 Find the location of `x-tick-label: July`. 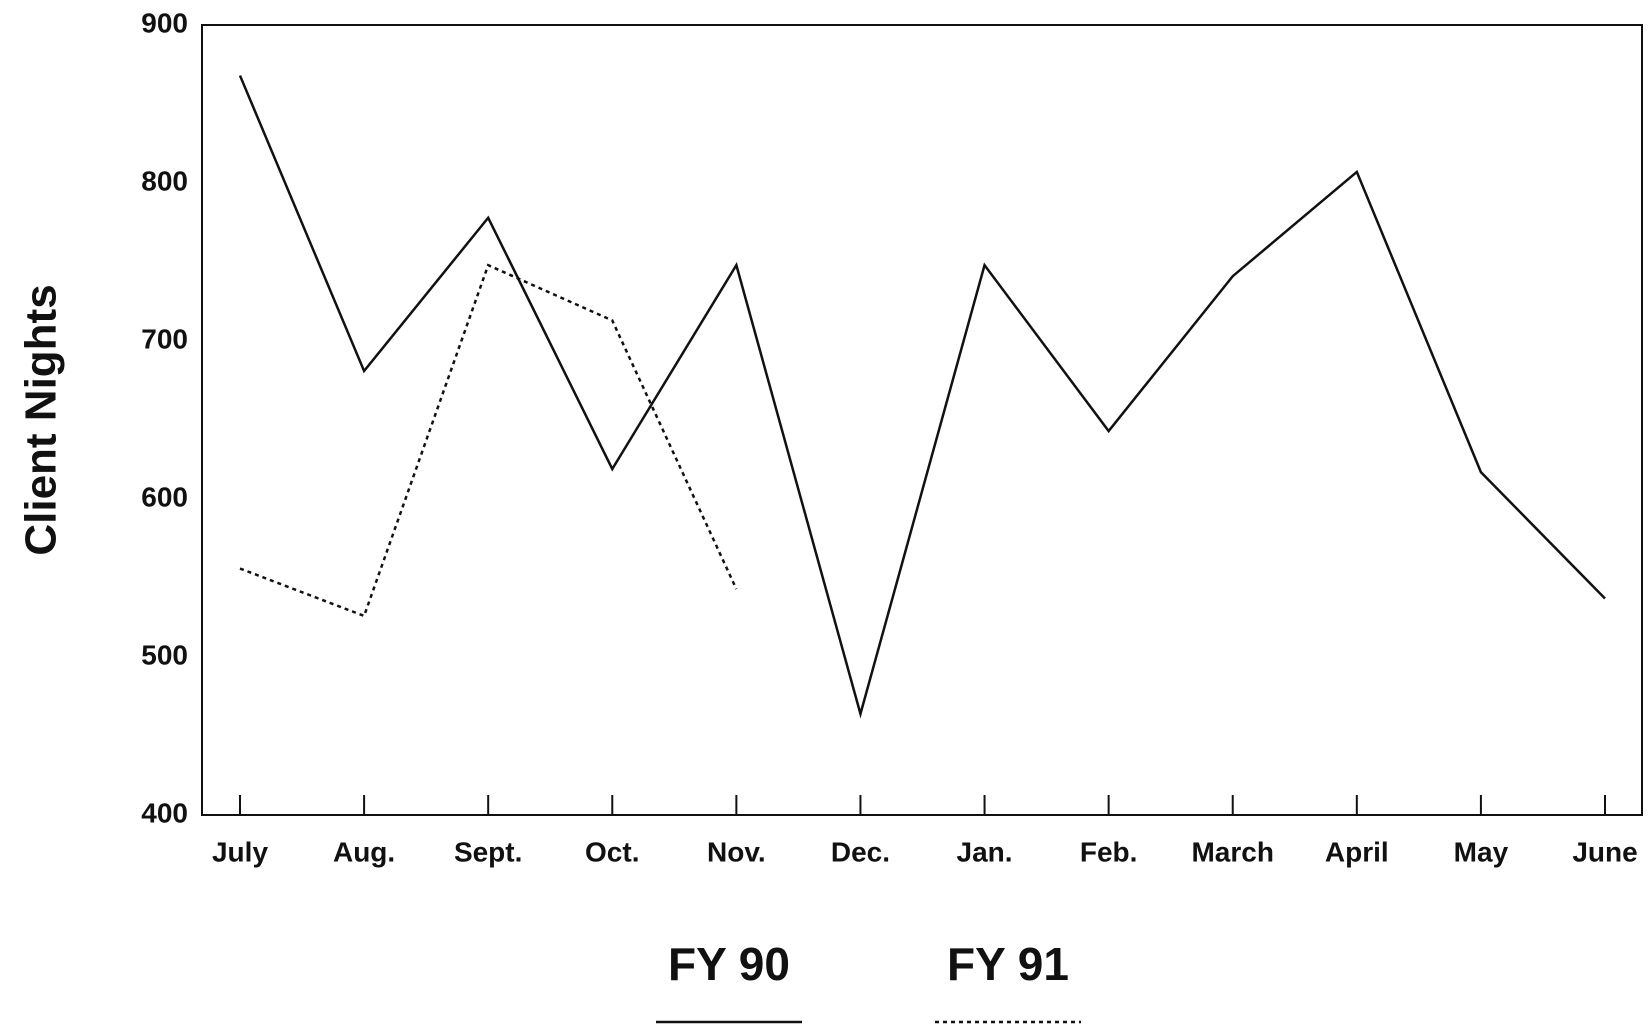

x-tick-label: July is located at coordinates (240, 851).